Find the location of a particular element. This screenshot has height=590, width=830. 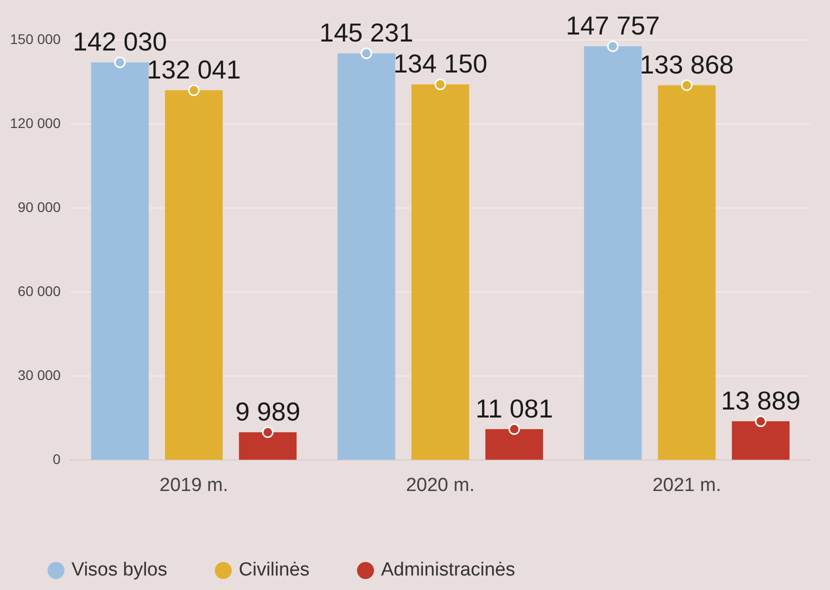

x-tick-label: 2021 m. is located at coordinates (687, 485).